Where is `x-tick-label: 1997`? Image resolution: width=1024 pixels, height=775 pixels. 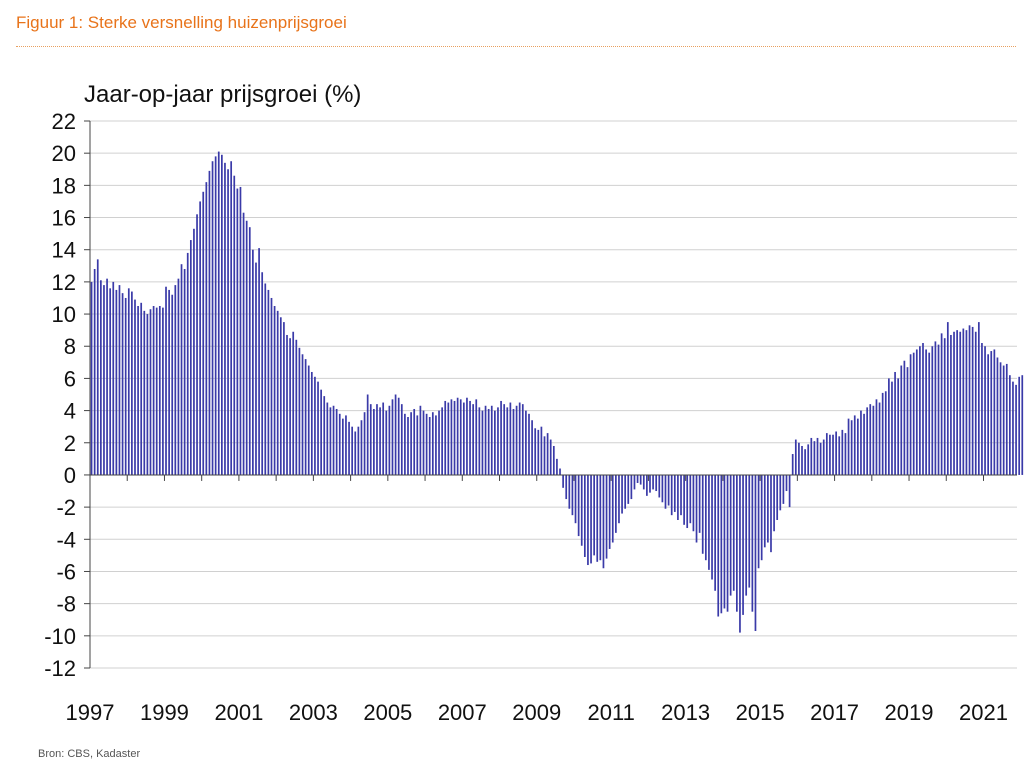
x-tick-label: 1997 is located at coordinates (90, 712).